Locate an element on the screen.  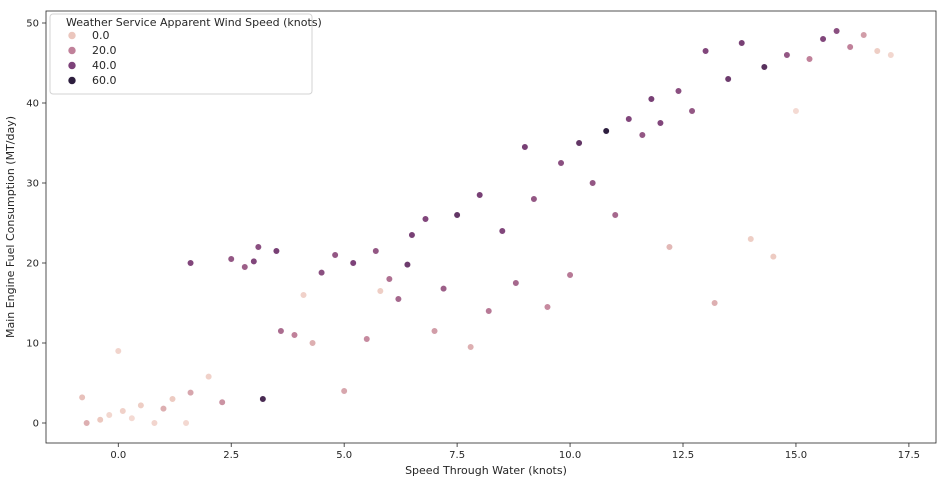
x-tick-label: 7.5 is located at coordinates (457, 455).